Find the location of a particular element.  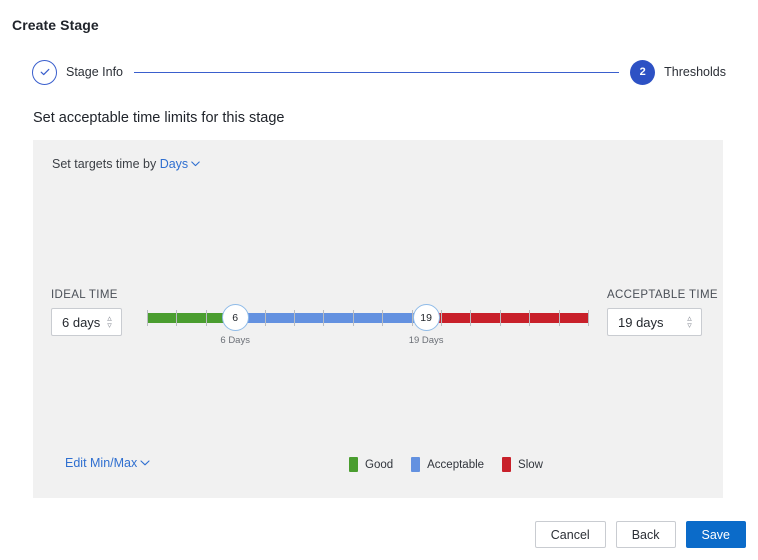

legend-item-acceptable: Acceptable is located at coordinates (447, 464).